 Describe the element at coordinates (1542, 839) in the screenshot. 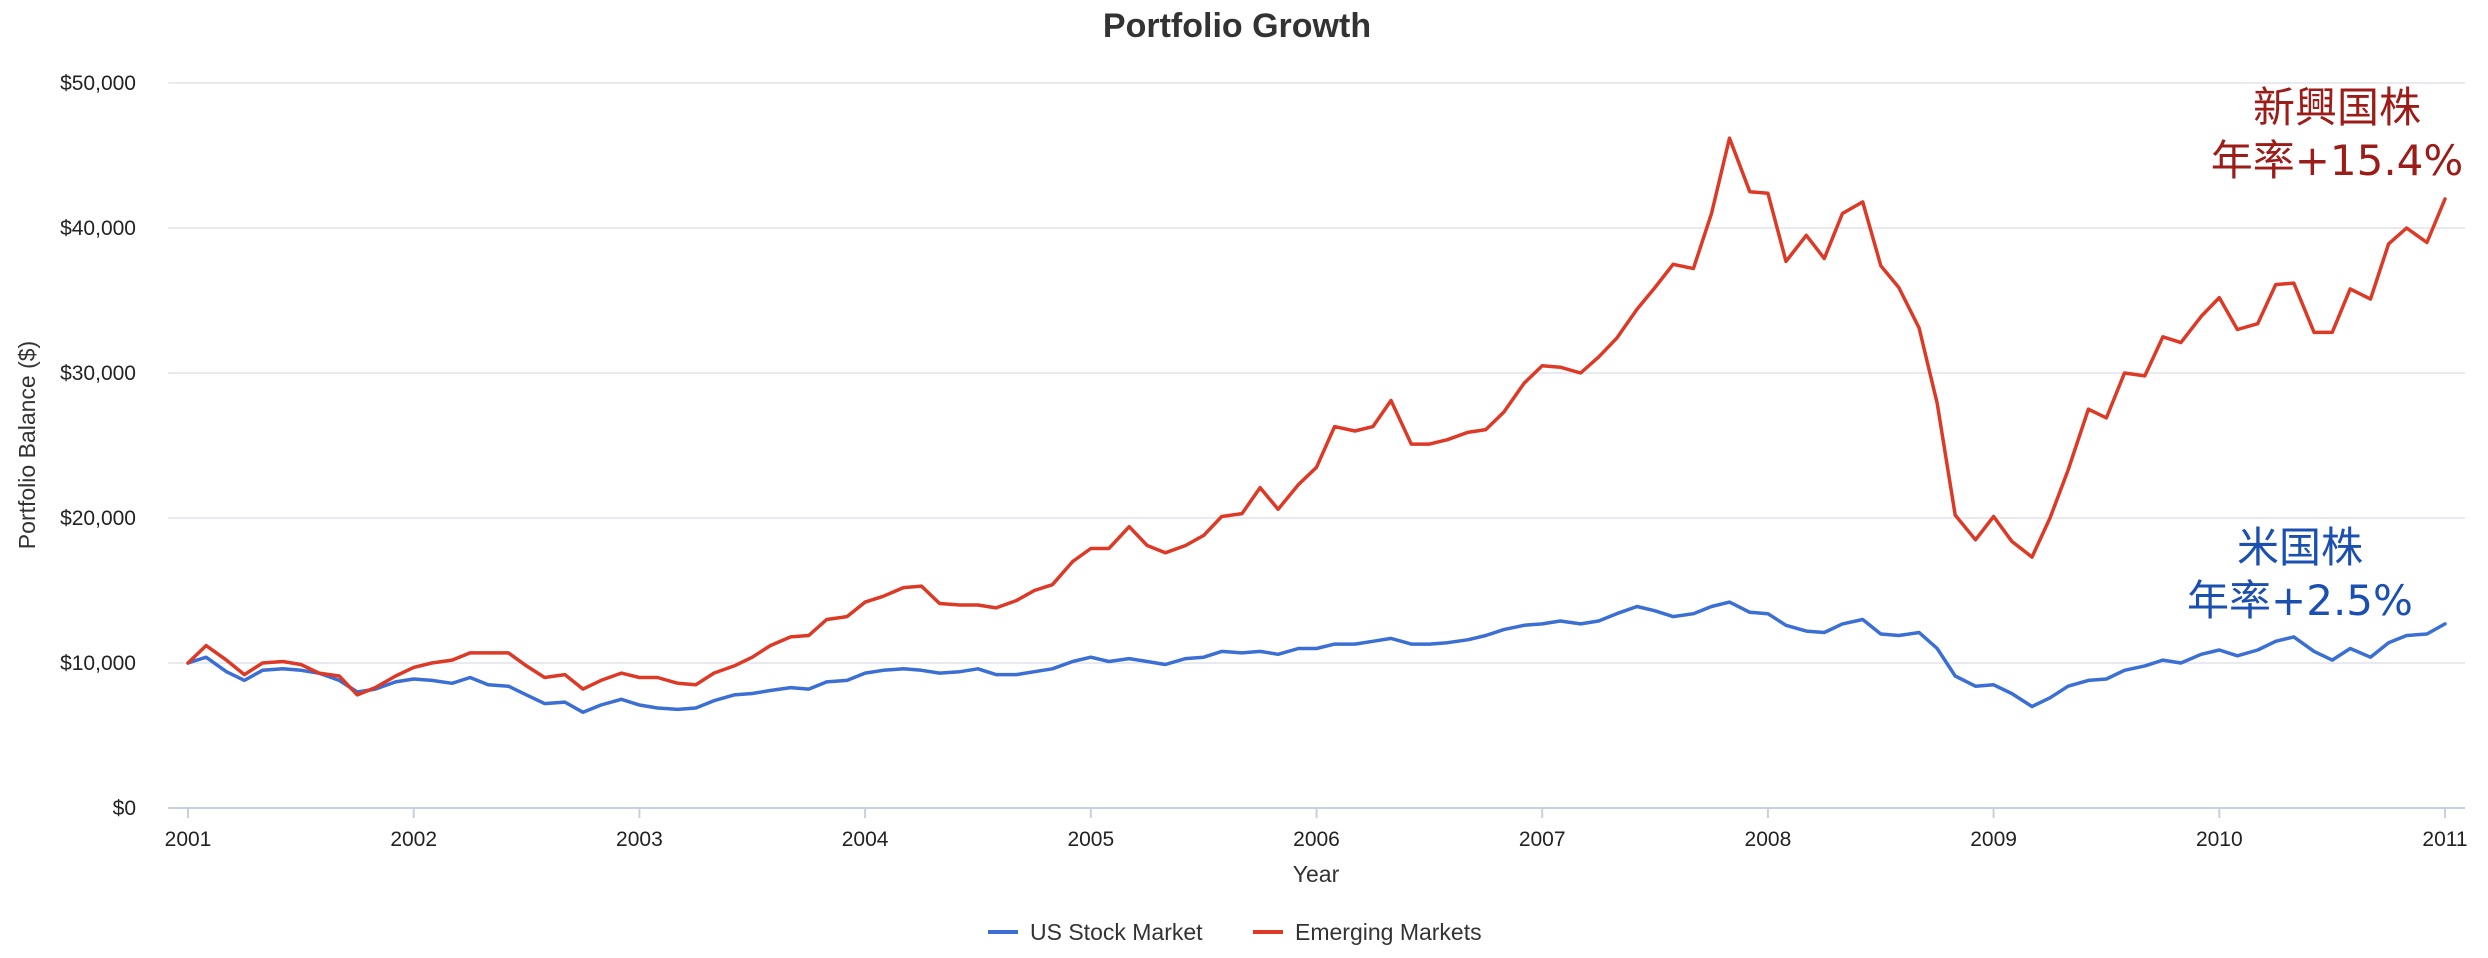

I see `x-tick-label: 2007` at that location.